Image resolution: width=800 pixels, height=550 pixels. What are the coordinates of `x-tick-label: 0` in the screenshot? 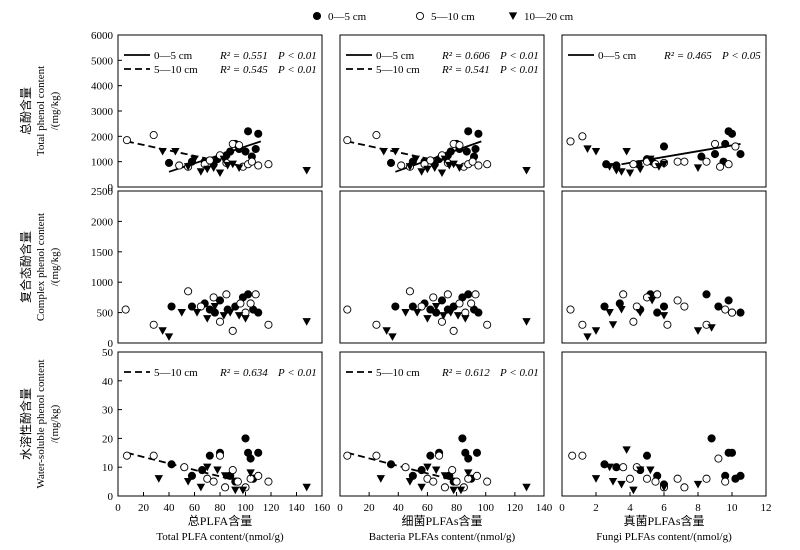 It's located at (340, 508).